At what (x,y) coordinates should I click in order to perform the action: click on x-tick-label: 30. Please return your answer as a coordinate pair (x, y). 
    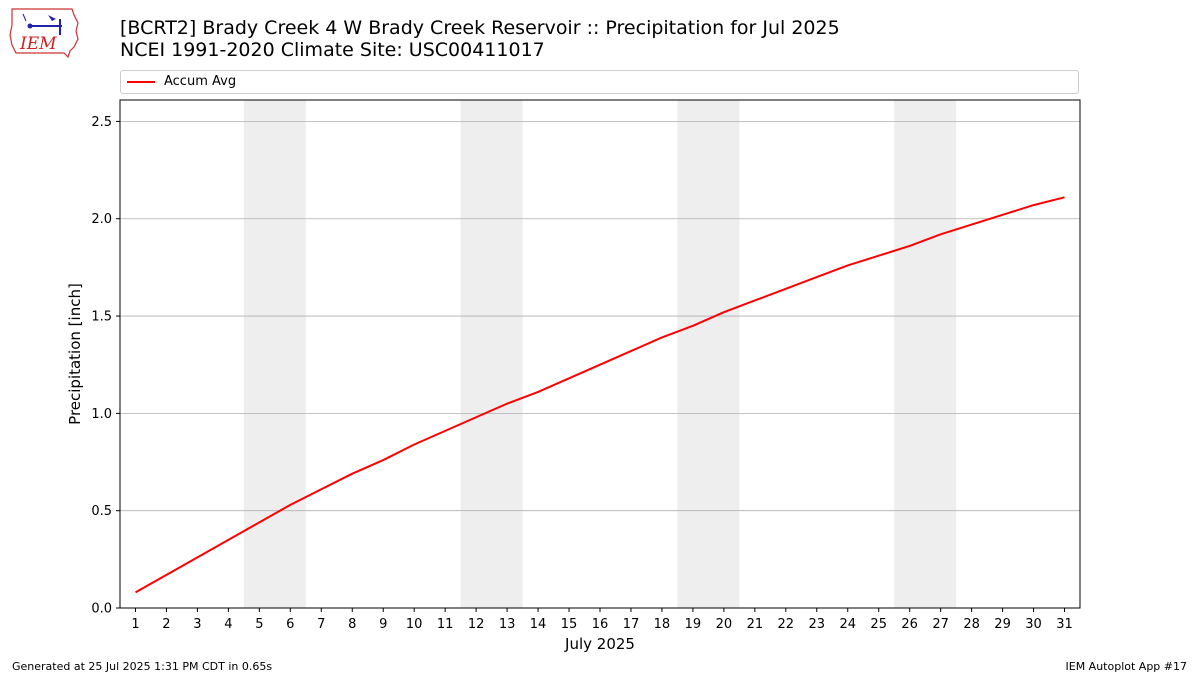
    Looking at the image, I should click on (1033, 624).